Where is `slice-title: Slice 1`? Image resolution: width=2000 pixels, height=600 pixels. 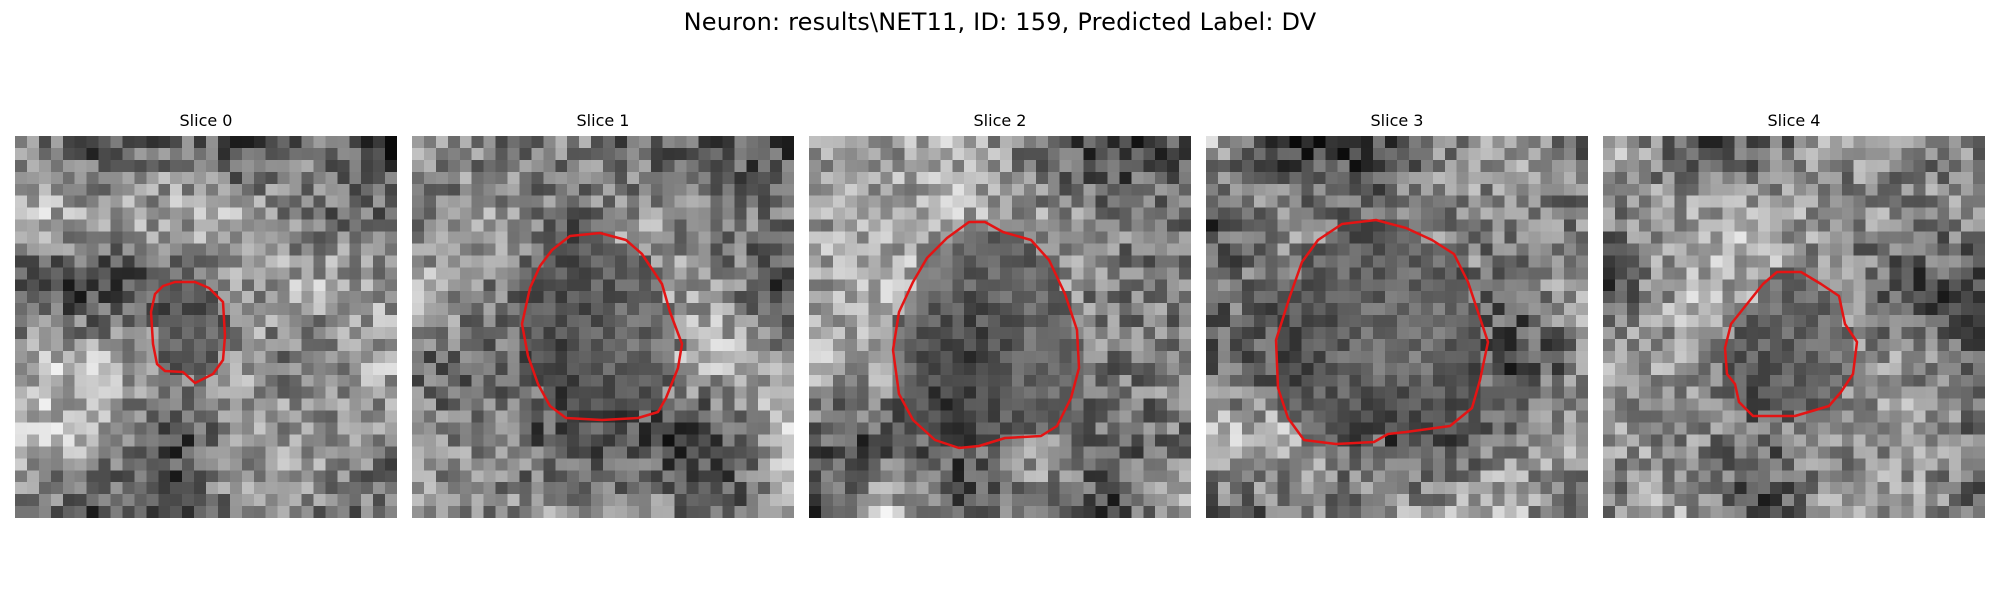 slice-title: Slice 1 is located at coordinates (603, 120).